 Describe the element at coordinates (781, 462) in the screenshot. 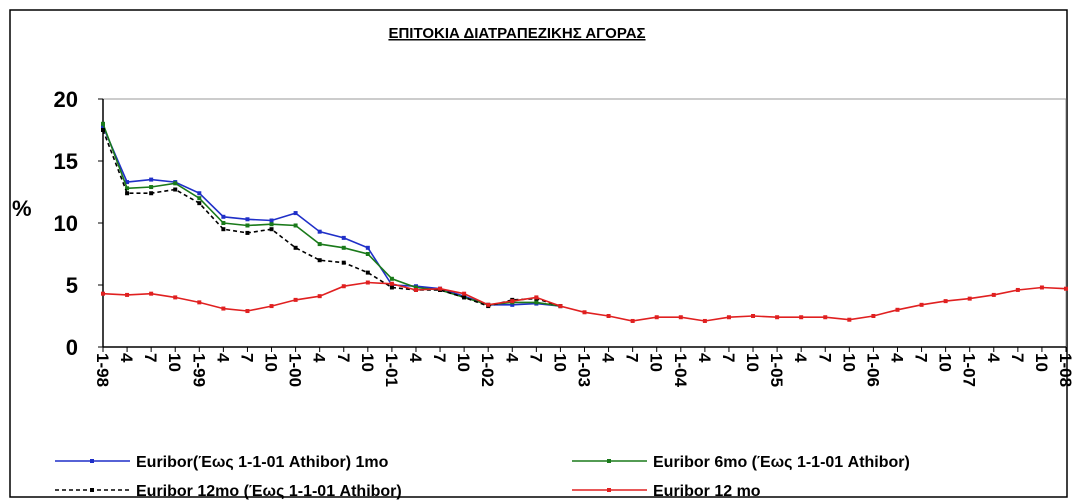

I see `legend-label: Euribor 6mo (Έως 1-1-01 Athibor)` at that location.